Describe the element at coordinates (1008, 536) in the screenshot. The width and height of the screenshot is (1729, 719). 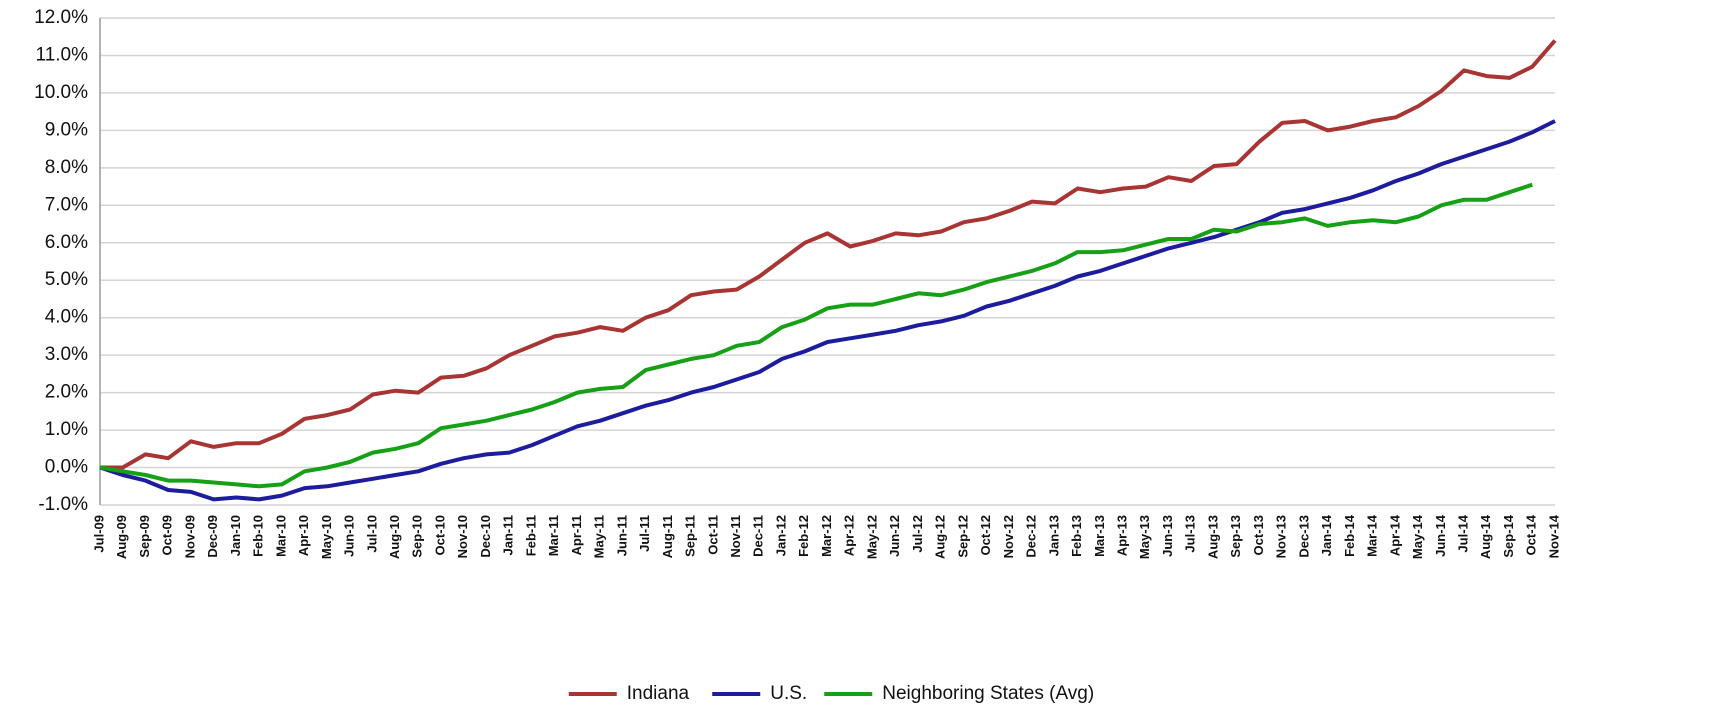
I see `x-tick-label: Nov-12` at that location.